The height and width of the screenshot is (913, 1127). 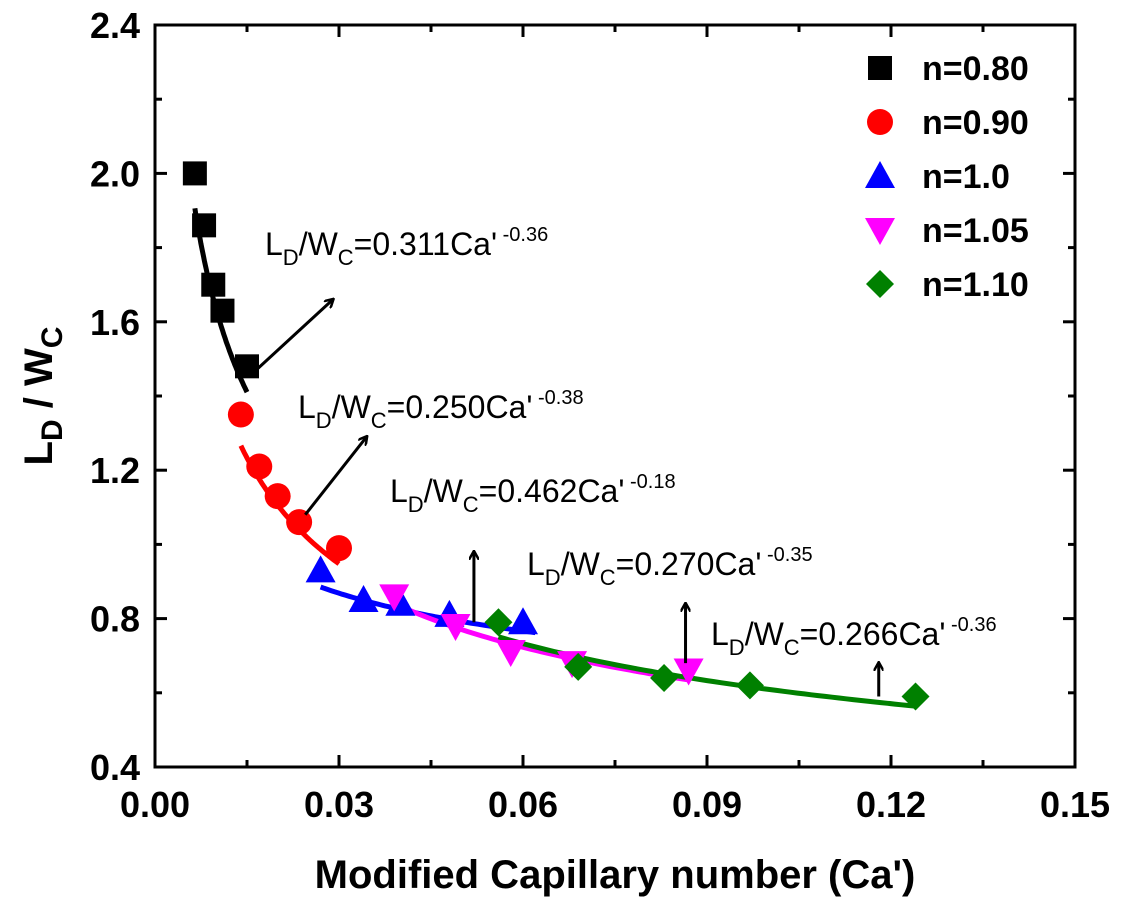 What do you see at coordinates (975, 285) in the screenshot?
I see `legend-label: n=1.10` at bounding box center [975, 285].